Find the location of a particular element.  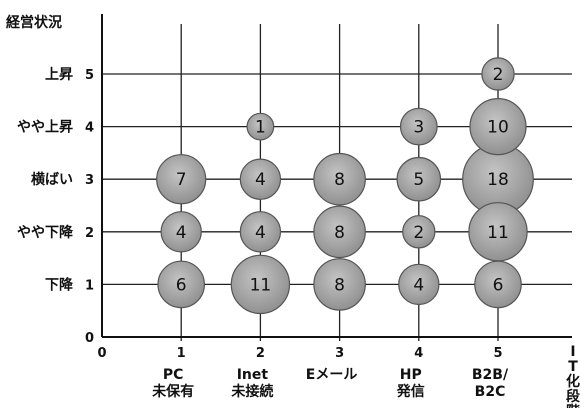

x-category-label: B2B/B2C is located at coordinates (490, 383).